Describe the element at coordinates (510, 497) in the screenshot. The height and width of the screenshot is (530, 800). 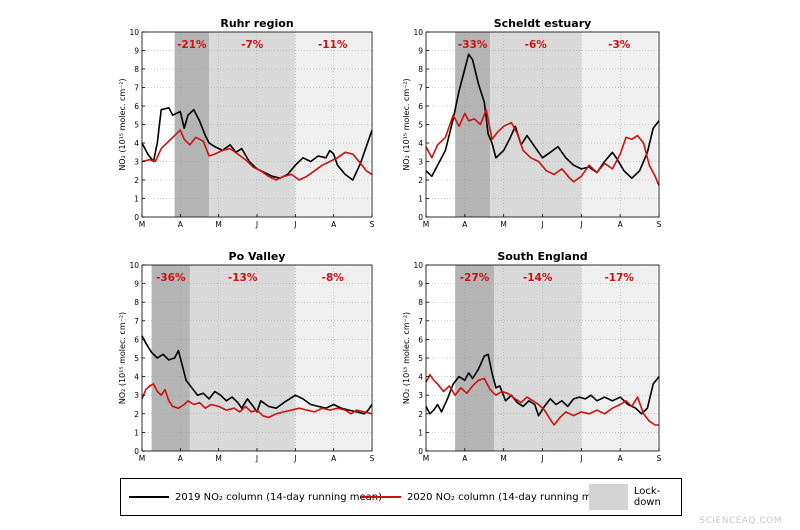
I see `legend-label-2020: 2020 NO₂ column (14-day running mean)` at that location.